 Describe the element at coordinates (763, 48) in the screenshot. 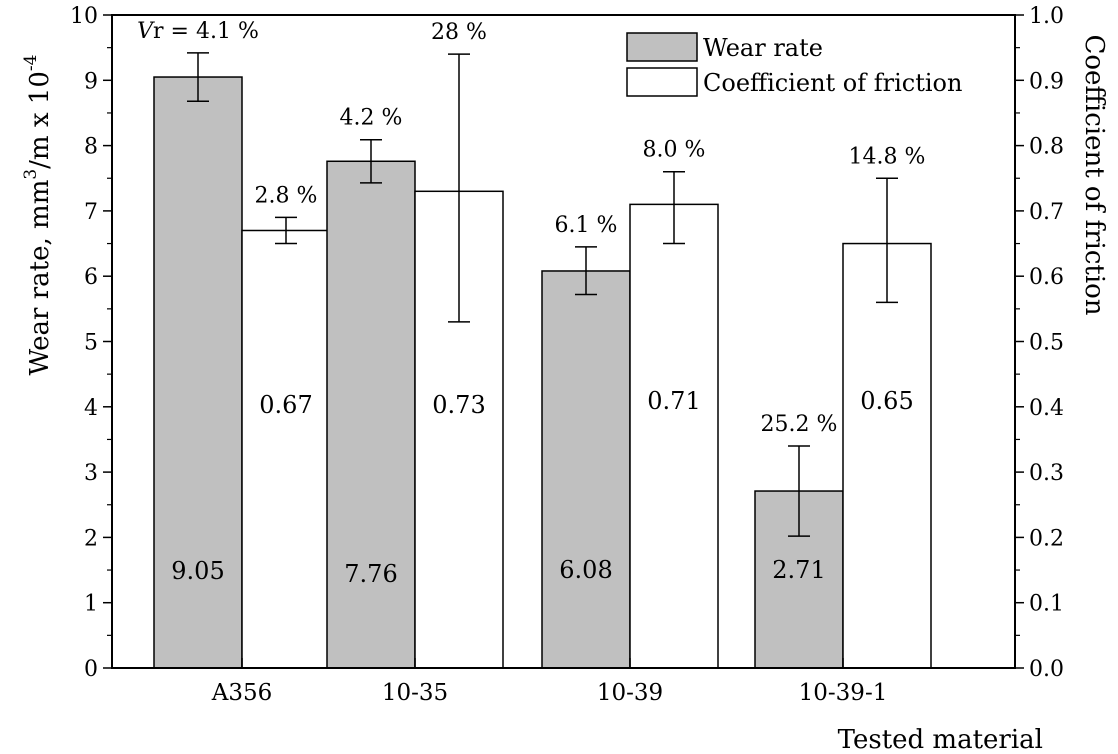

I see `legend-label: Wear rate` at that location.